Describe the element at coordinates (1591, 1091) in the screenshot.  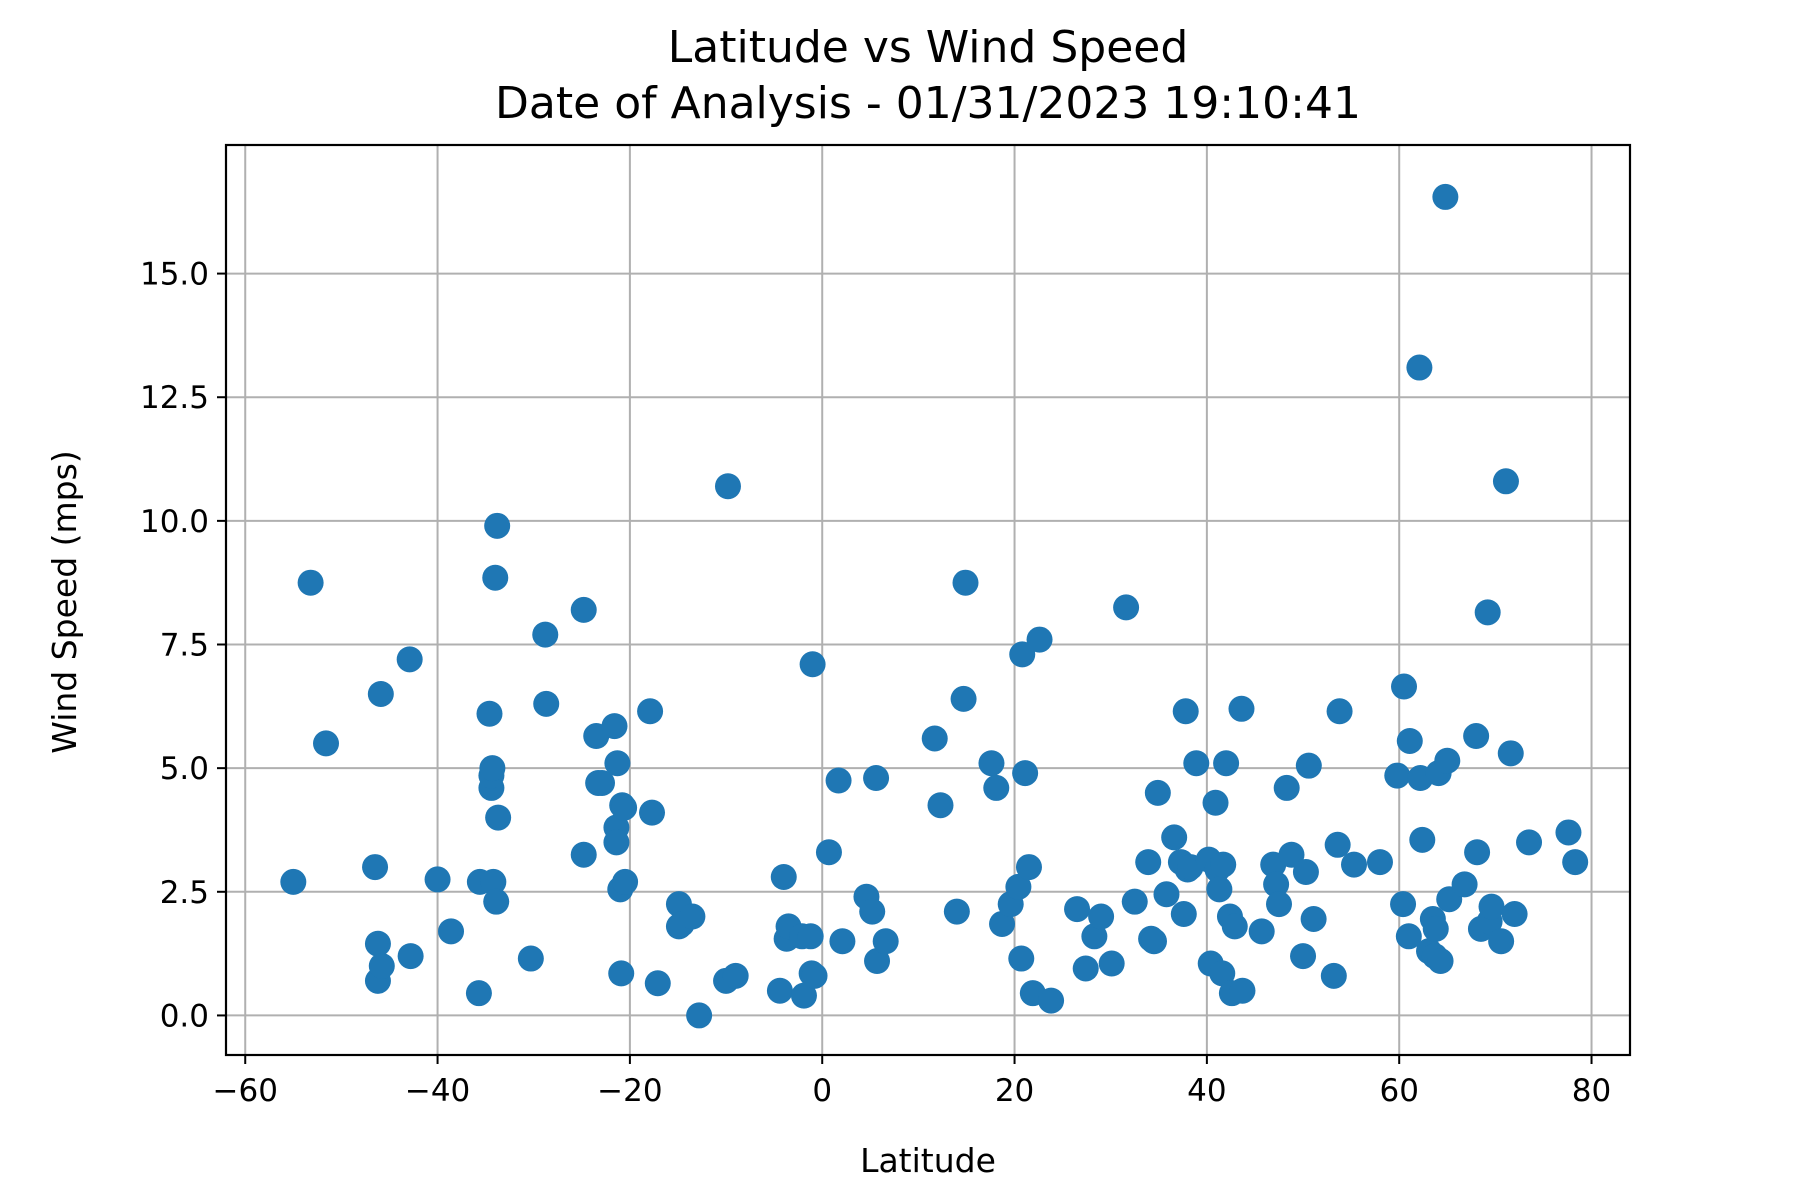
I see `x-tick-label: 80` at that location.